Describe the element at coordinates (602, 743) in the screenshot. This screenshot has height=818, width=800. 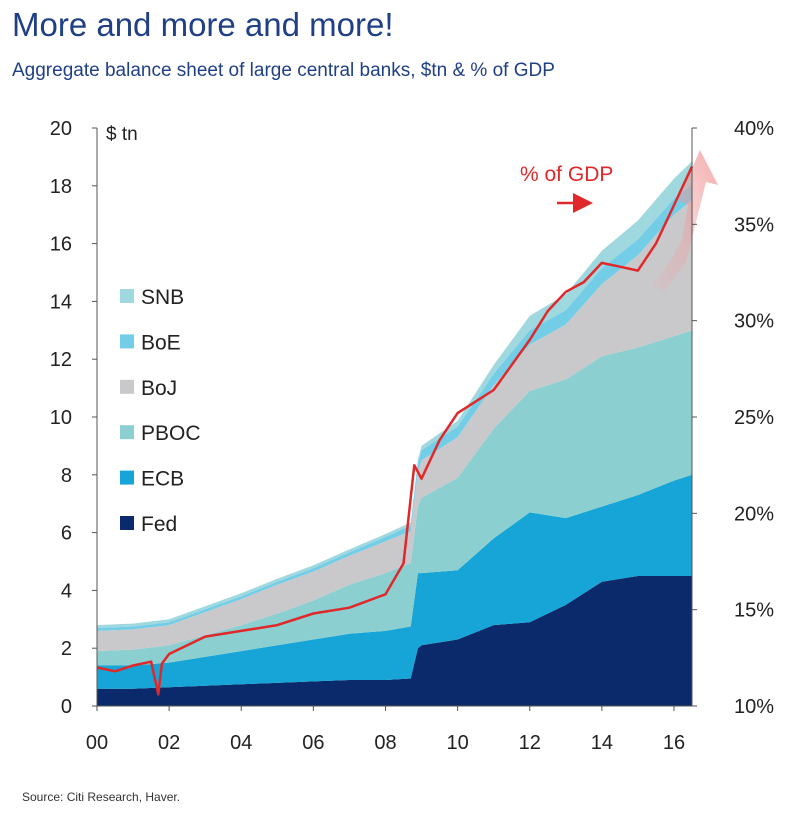
I see `x-tick-label: 14` at that location.